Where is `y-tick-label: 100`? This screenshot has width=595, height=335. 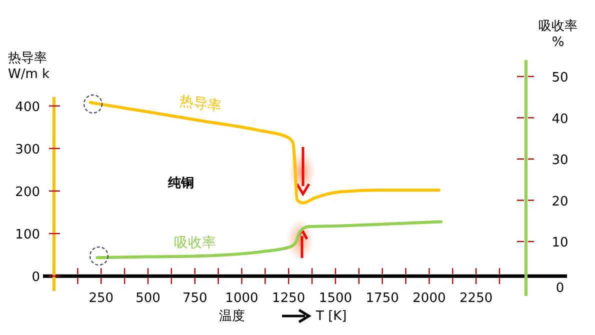
y-tick-label: 100 is located at coordinates (27, 235).